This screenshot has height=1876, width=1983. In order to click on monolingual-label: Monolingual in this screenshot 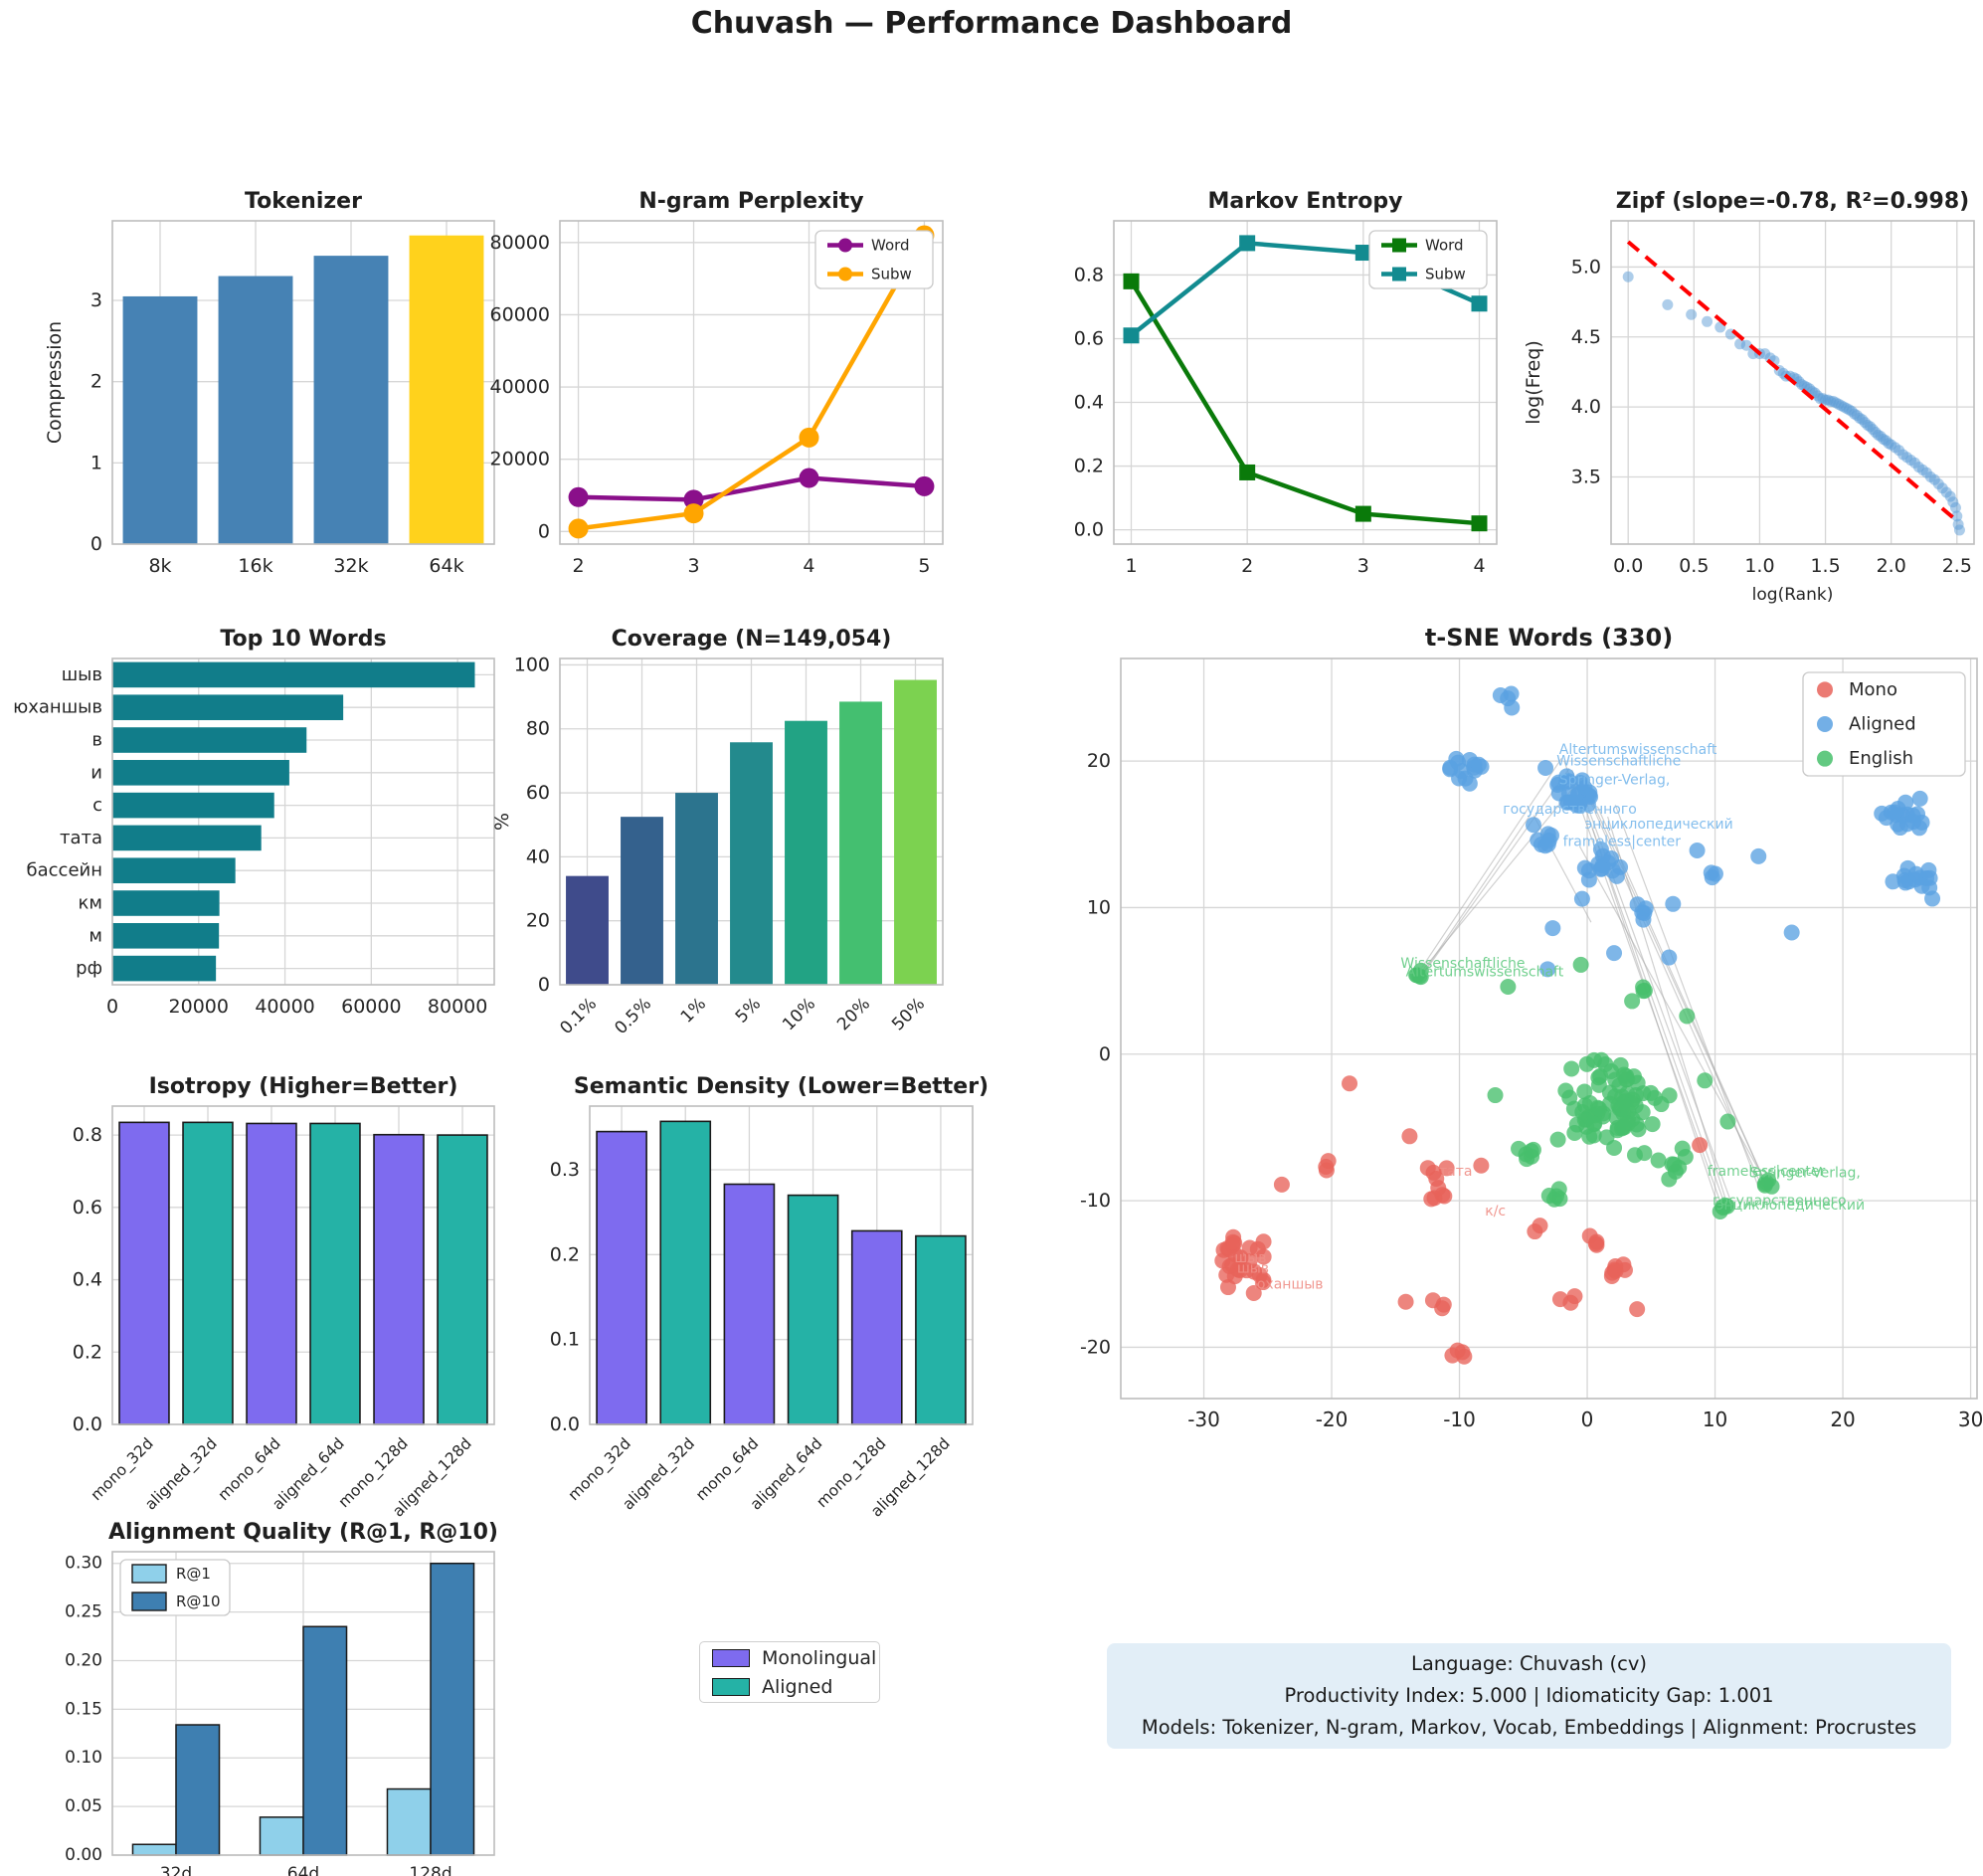, I will do `click(819, 1657)`.